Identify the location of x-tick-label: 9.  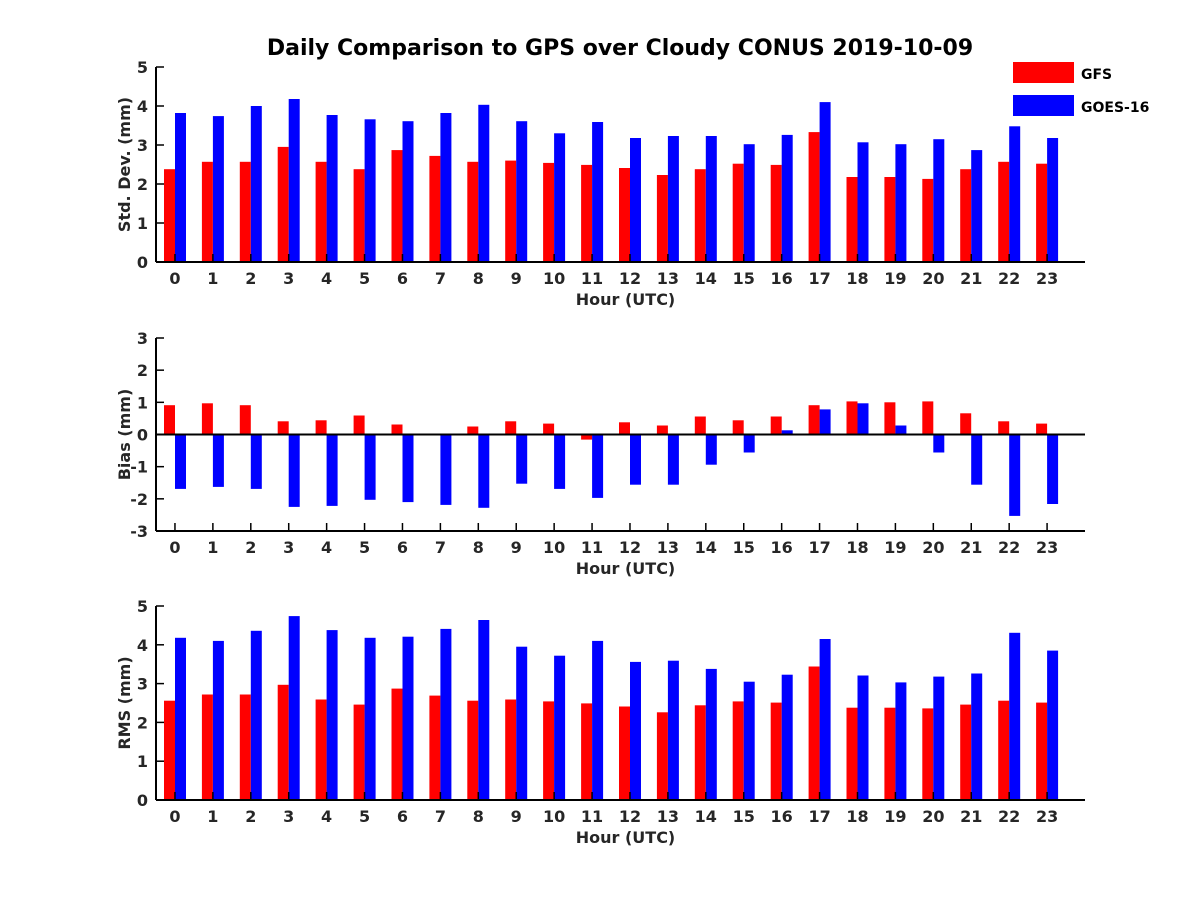
(516, 816).